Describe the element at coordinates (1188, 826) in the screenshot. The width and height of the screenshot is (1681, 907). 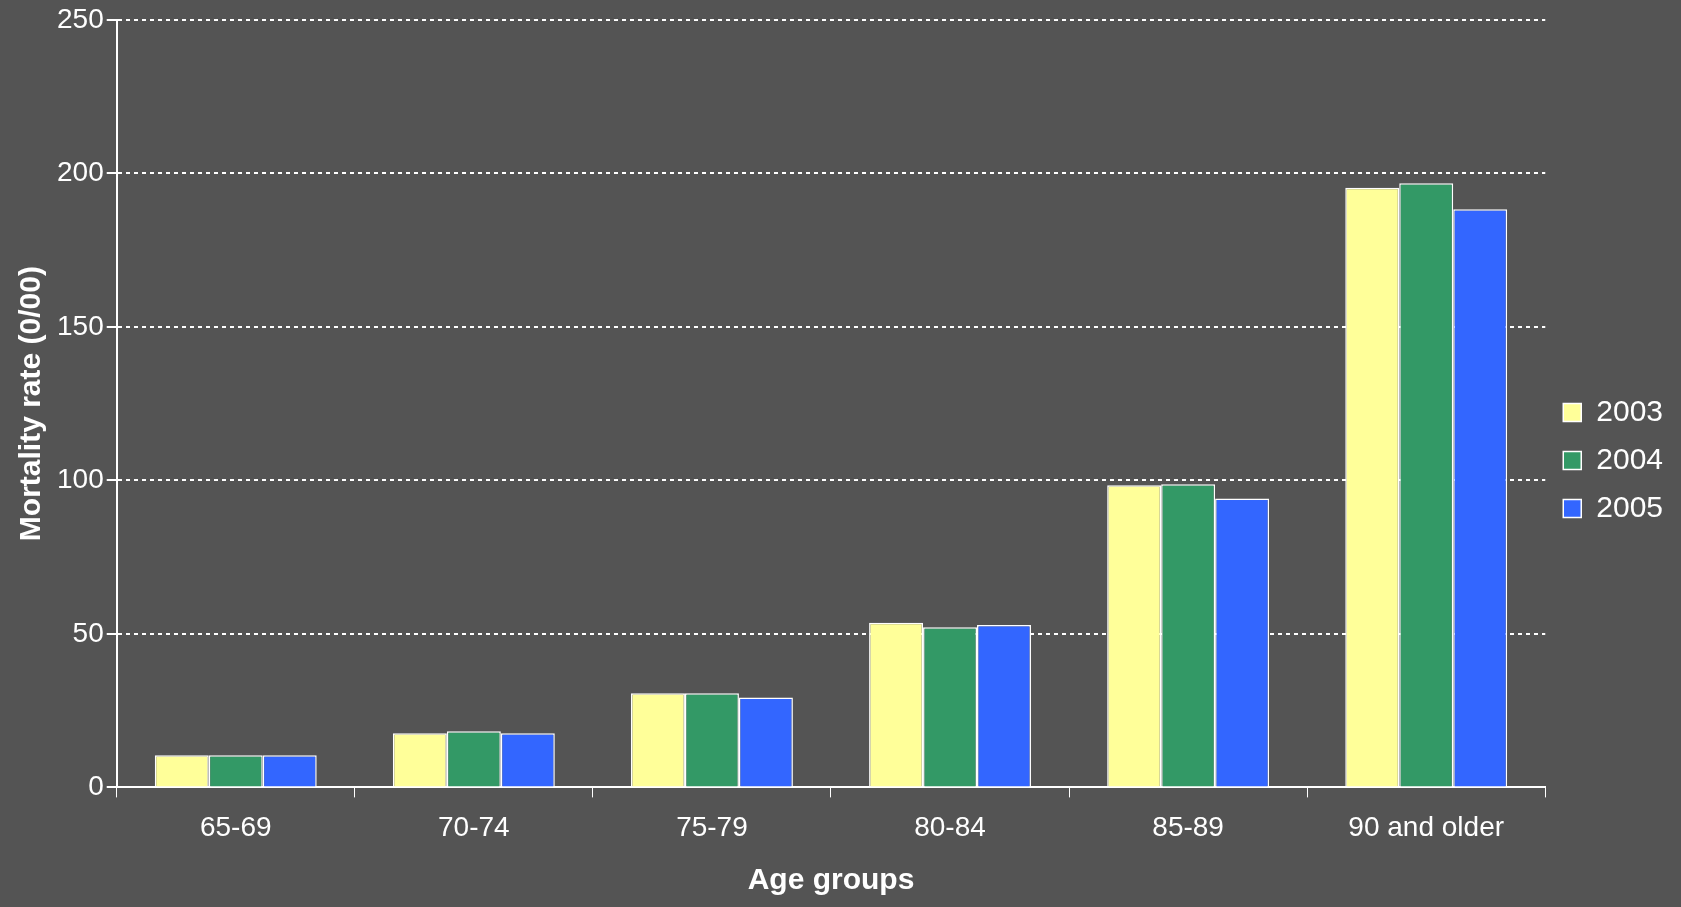
I see `x-tick-label: 85-89` at that location.